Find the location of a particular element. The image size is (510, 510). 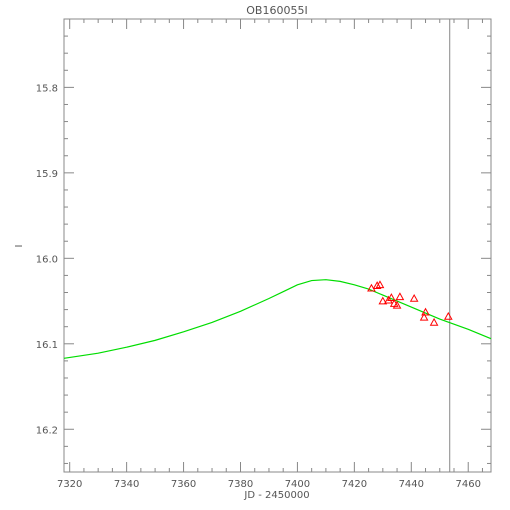

x-axis-label: JD - 2450000 is located at coordinates (276, 495).